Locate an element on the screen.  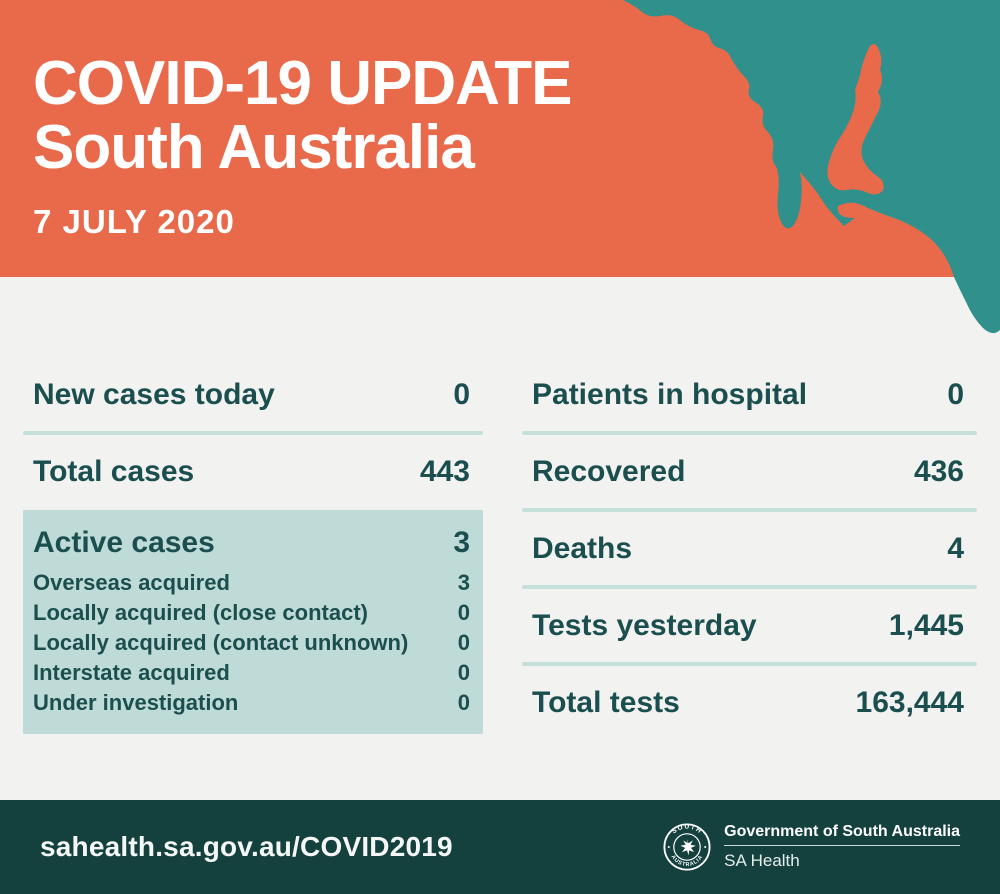
breakdown-row-overseas: Overseas acquired 3 is located at coordinates (253, 583).